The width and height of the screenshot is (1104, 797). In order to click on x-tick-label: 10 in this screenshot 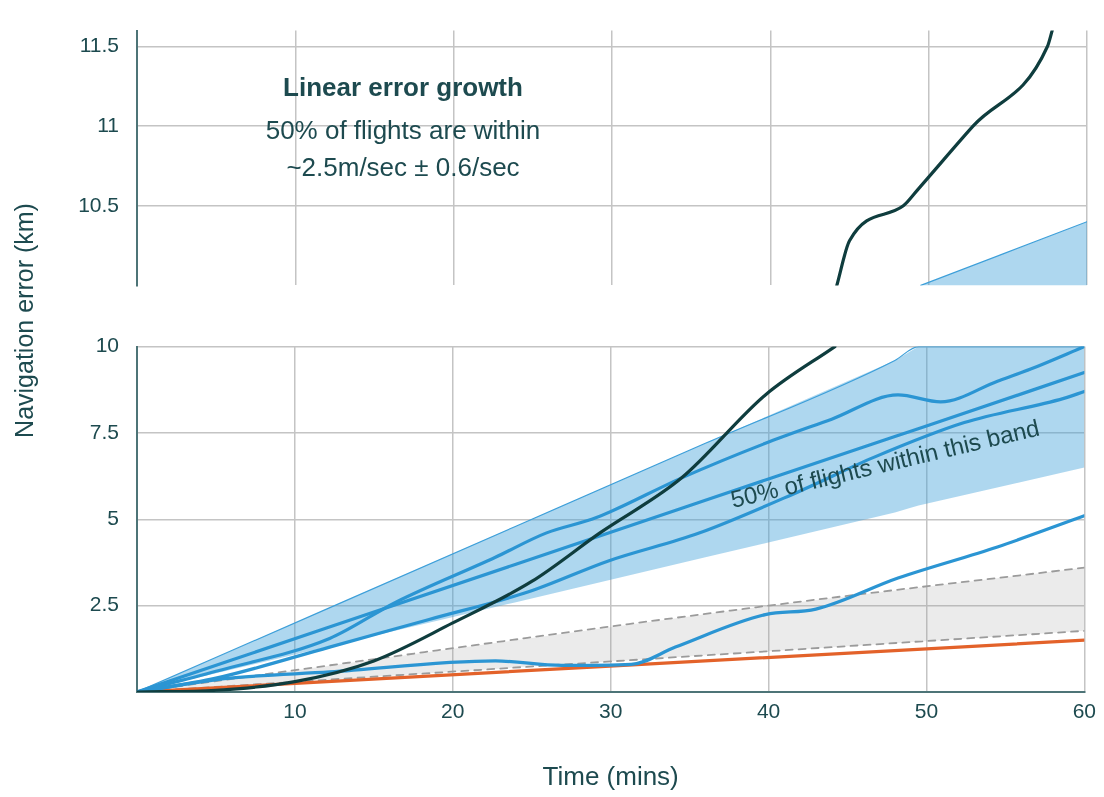, I will do `click(295, 711)`.